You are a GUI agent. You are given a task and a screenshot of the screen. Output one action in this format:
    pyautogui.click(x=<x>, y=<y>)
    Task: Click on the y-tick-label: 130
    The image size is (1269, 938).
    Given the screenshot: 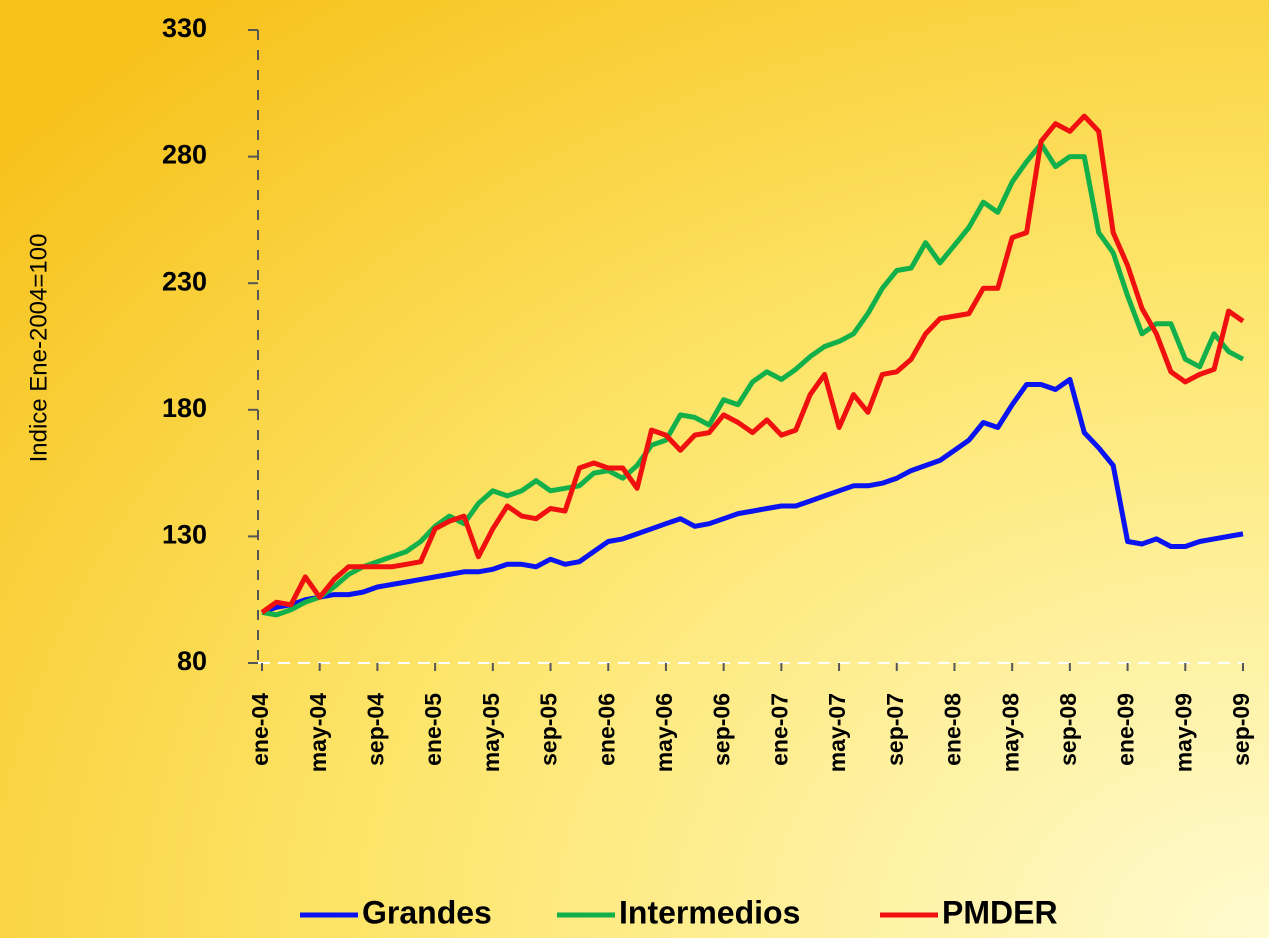 What is the action you would take?
    pyautogui.click(x=184, y=535)
    